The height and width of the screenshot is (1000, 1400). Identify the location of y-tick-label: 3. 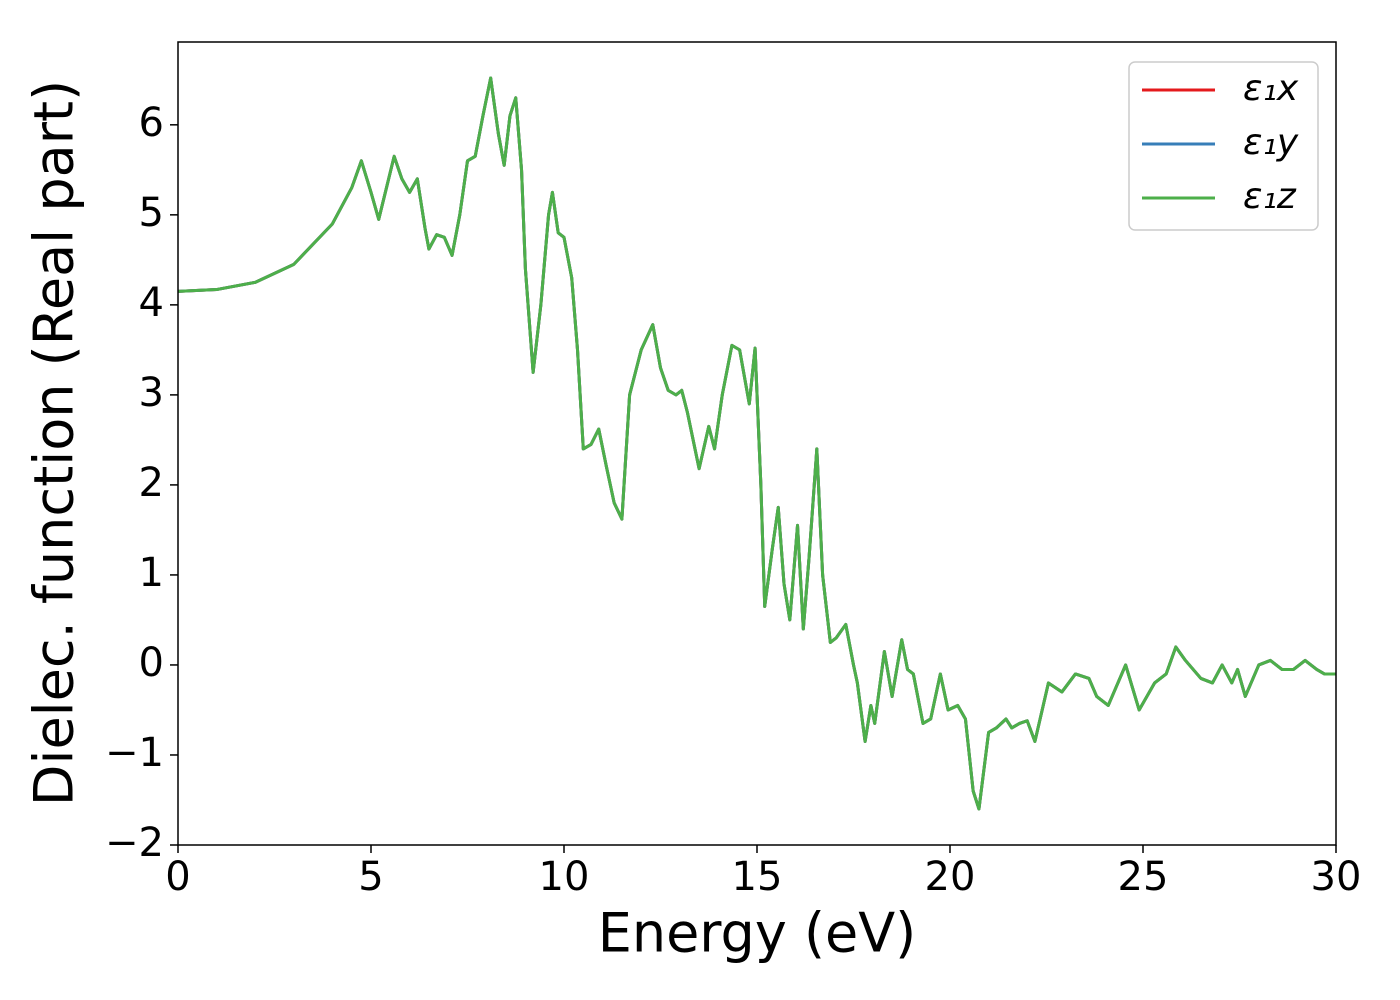
(151, 393).